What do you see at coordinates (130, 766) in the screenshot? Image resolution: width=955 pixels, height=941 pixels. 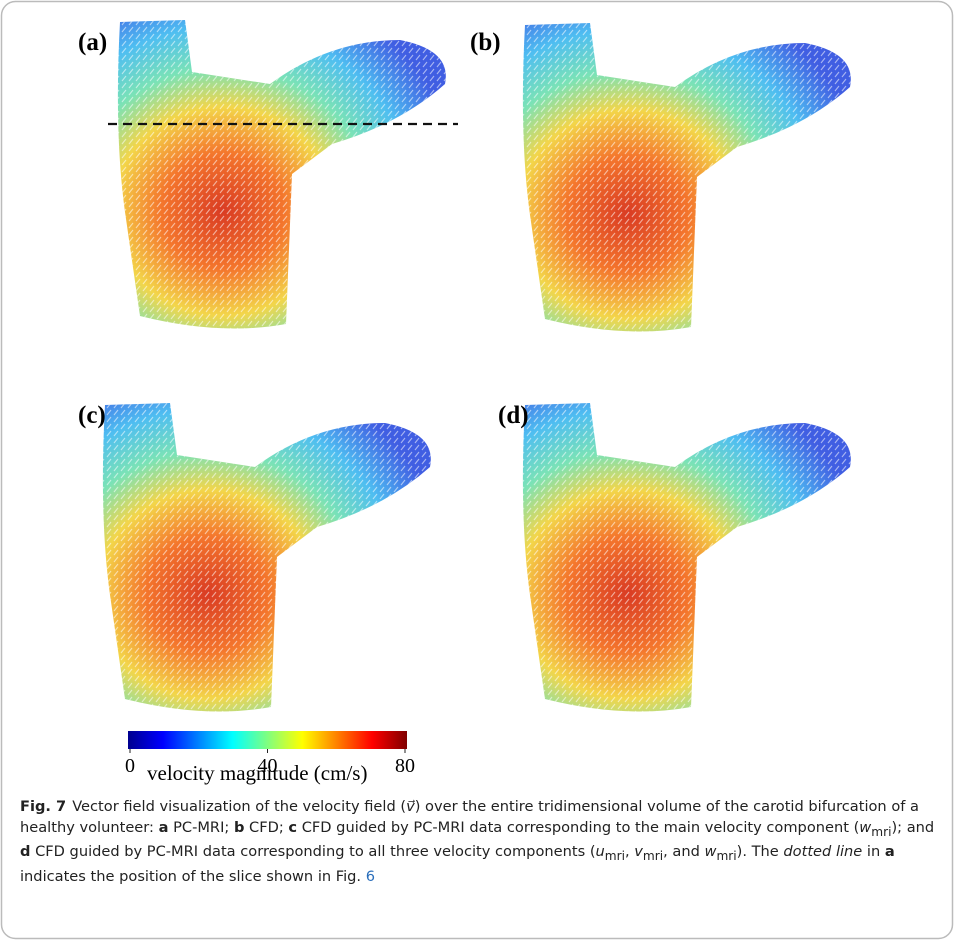 I see `tick-label: 0` at bounding box center [130, 766].